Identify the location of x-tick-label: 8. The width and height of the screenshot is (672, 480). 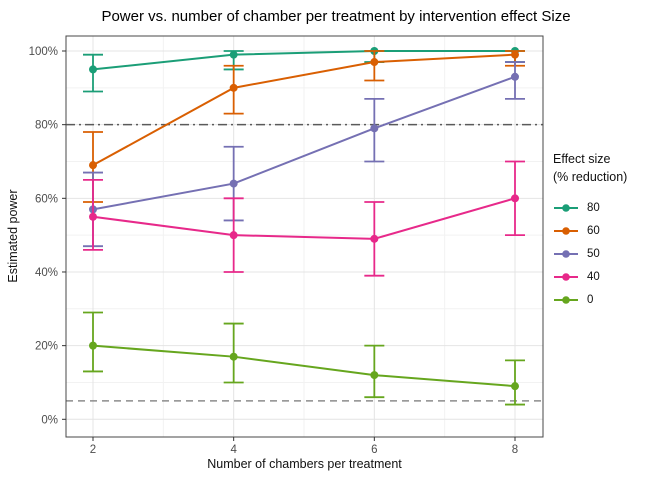
(515, 450).